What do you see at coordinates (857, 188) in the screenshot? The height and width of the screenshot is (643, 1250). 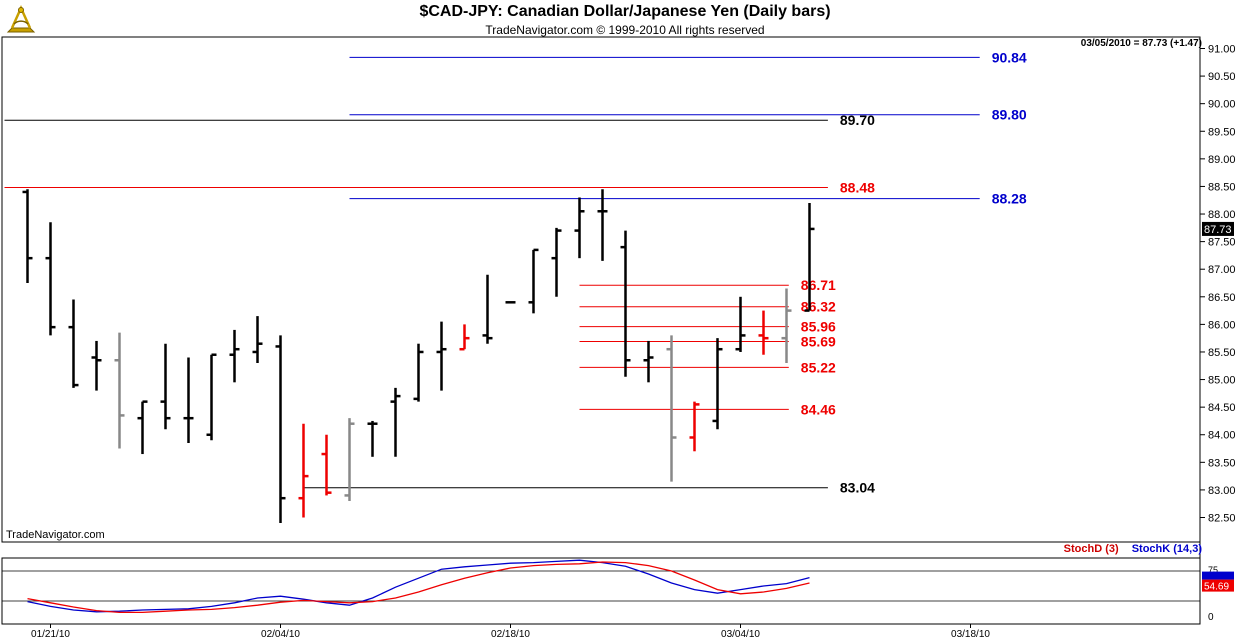 I see `level-label: 88.48` at bounding box center [857, 188].